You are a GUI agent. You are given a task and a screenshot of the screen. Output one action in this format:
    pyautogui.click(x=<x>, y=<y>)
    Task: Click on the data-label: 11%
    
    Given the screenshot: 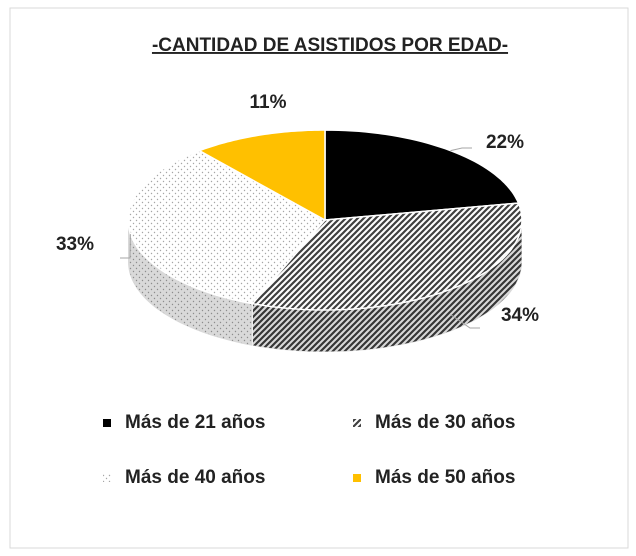 What is the action you would take?
    pyautogui.click(x=268, y=102)
    